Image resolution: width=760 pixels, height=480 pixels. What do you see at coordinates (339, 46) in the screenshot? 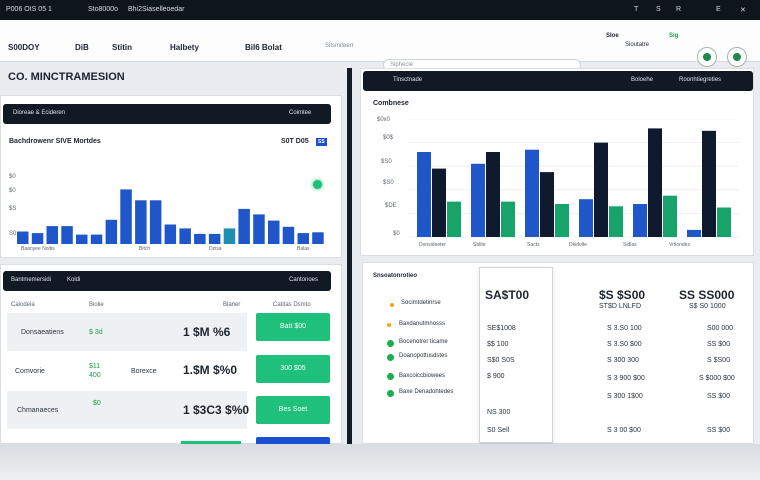
I see `search-label: Sitsmiteerr` at bounding box center [339, 46].